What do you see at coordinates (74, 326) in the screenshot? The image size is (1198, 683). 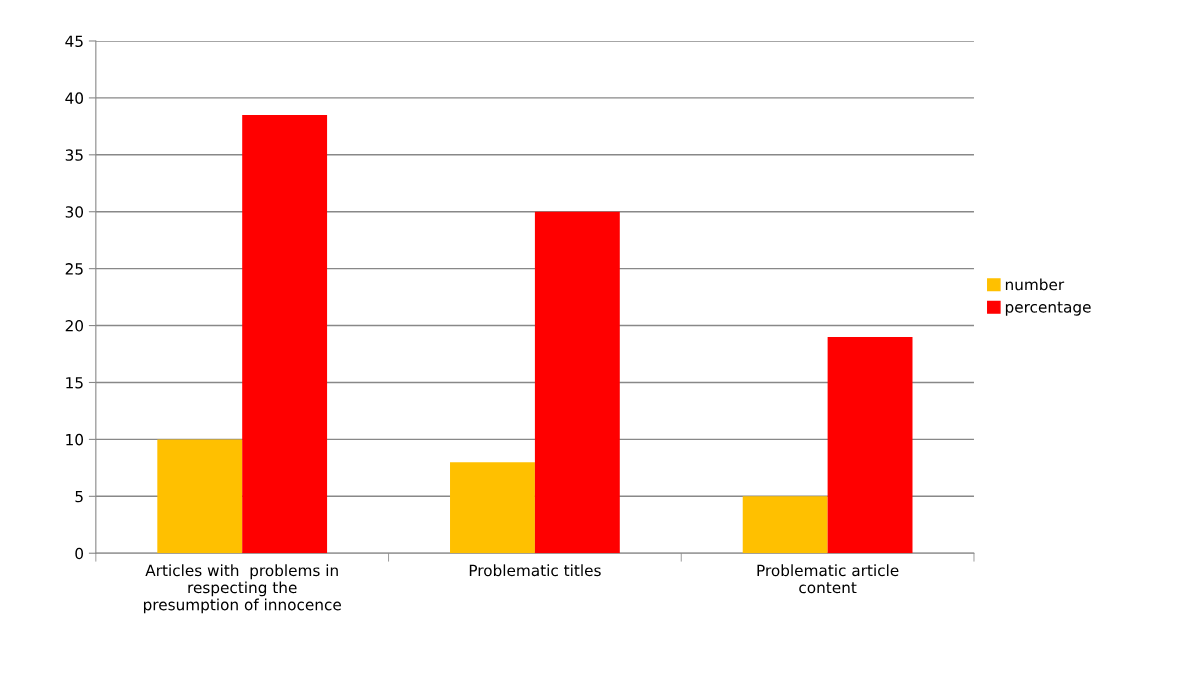 I see `y-tick-label: 20` at bounding box center [74, 326].